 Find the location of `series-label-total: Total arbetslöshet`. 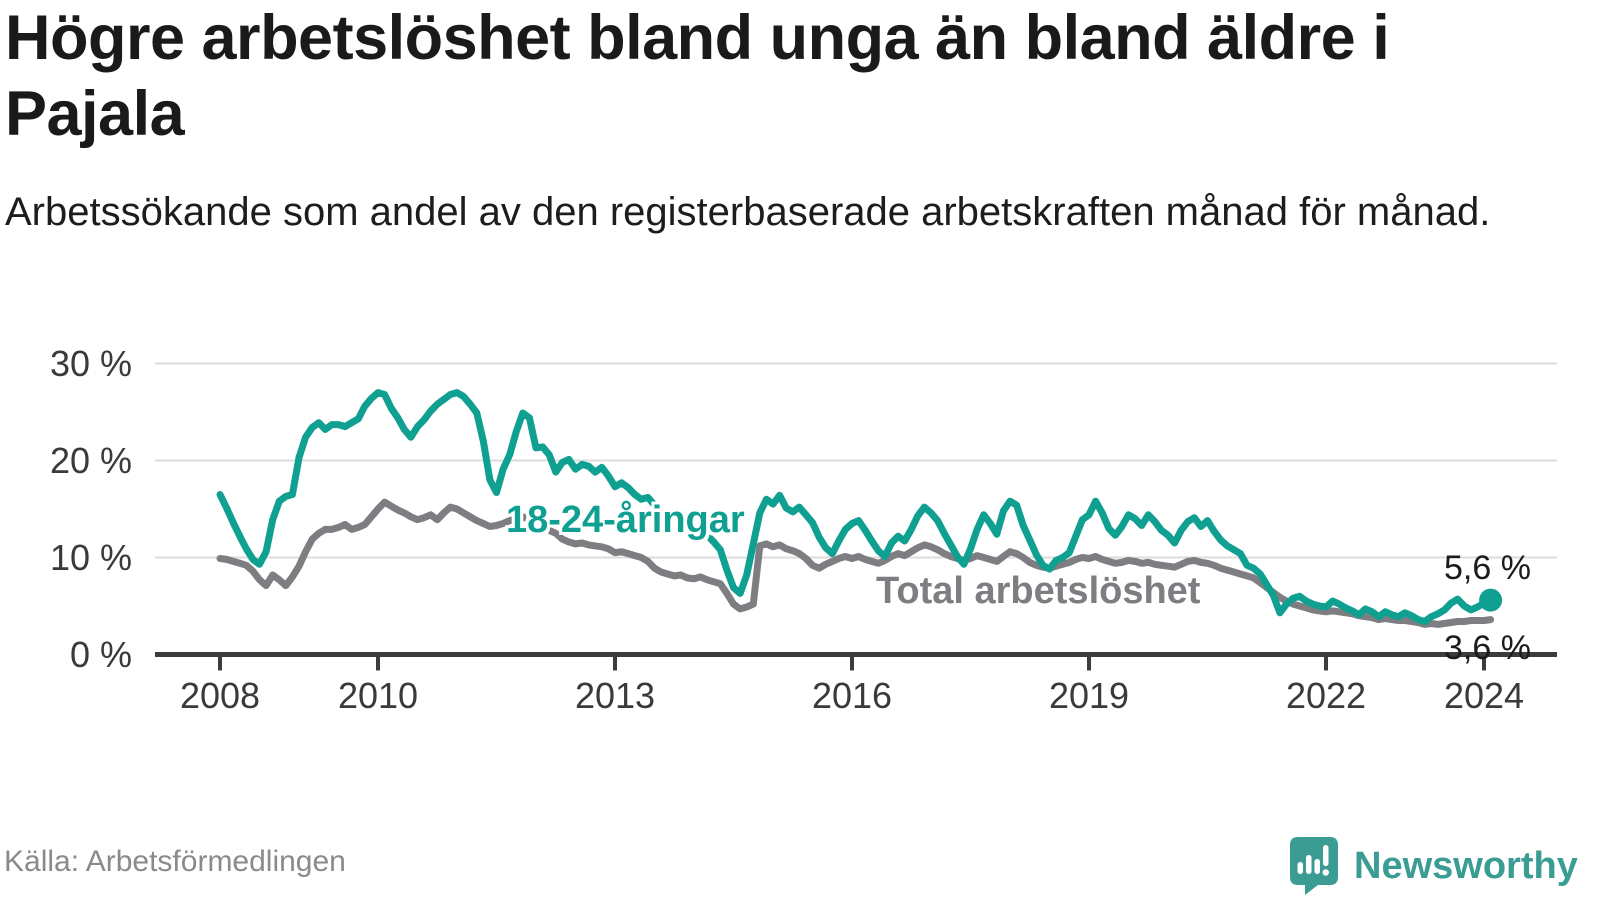

series-label-total: Total arbetslöshet is located at coordinates (1038, 591).